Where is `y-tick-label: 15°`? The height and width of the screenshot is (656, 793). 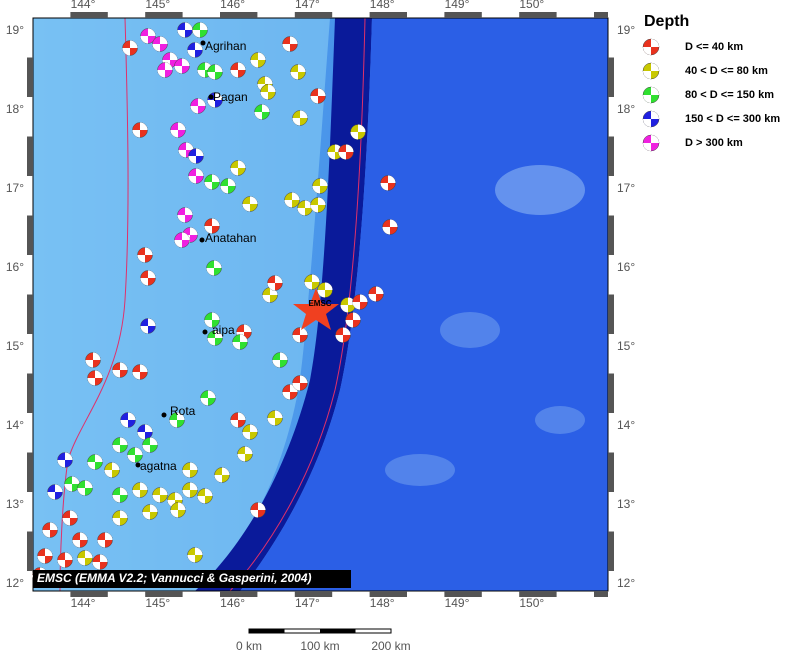
y-tick-label: 15° is located at coordinates (626, 346).